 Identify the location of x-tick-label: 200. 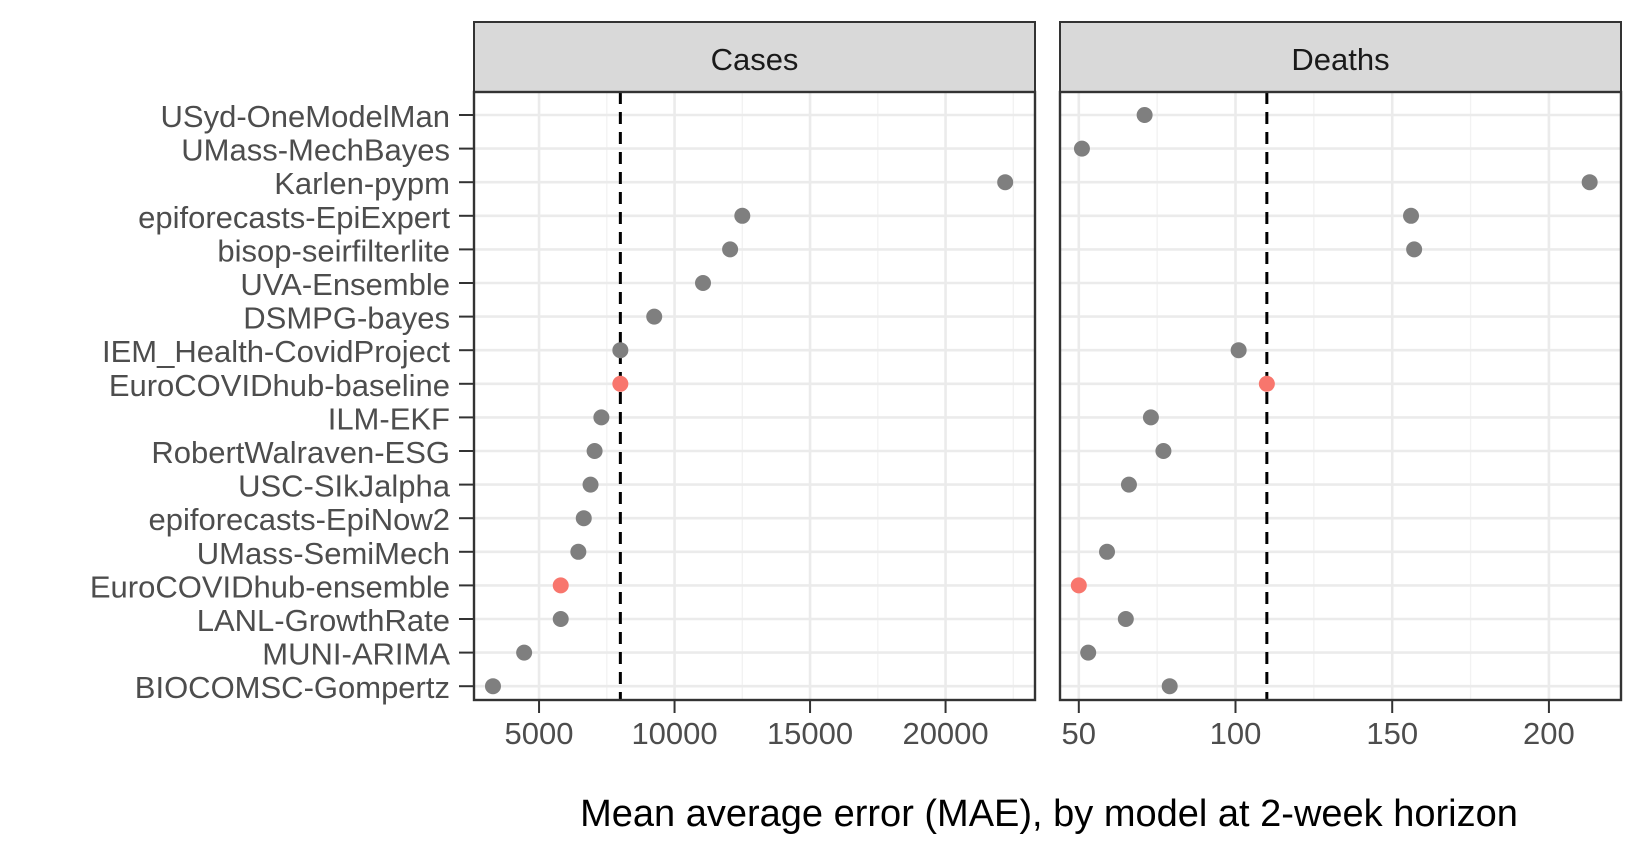
(1549, 733).